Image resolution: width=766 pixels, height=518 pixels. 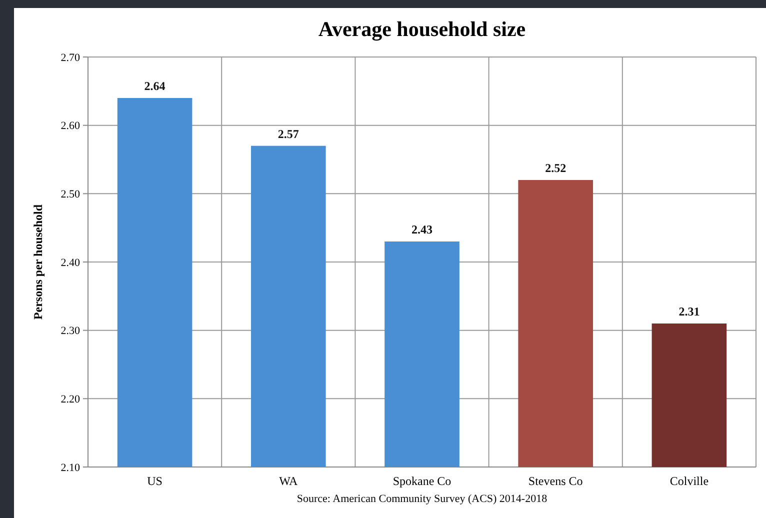 What do you see at coordinates (422, 481) in the screenshot?
I see `x-tick-label: Spokane Co` at bounding box center [422, 481].